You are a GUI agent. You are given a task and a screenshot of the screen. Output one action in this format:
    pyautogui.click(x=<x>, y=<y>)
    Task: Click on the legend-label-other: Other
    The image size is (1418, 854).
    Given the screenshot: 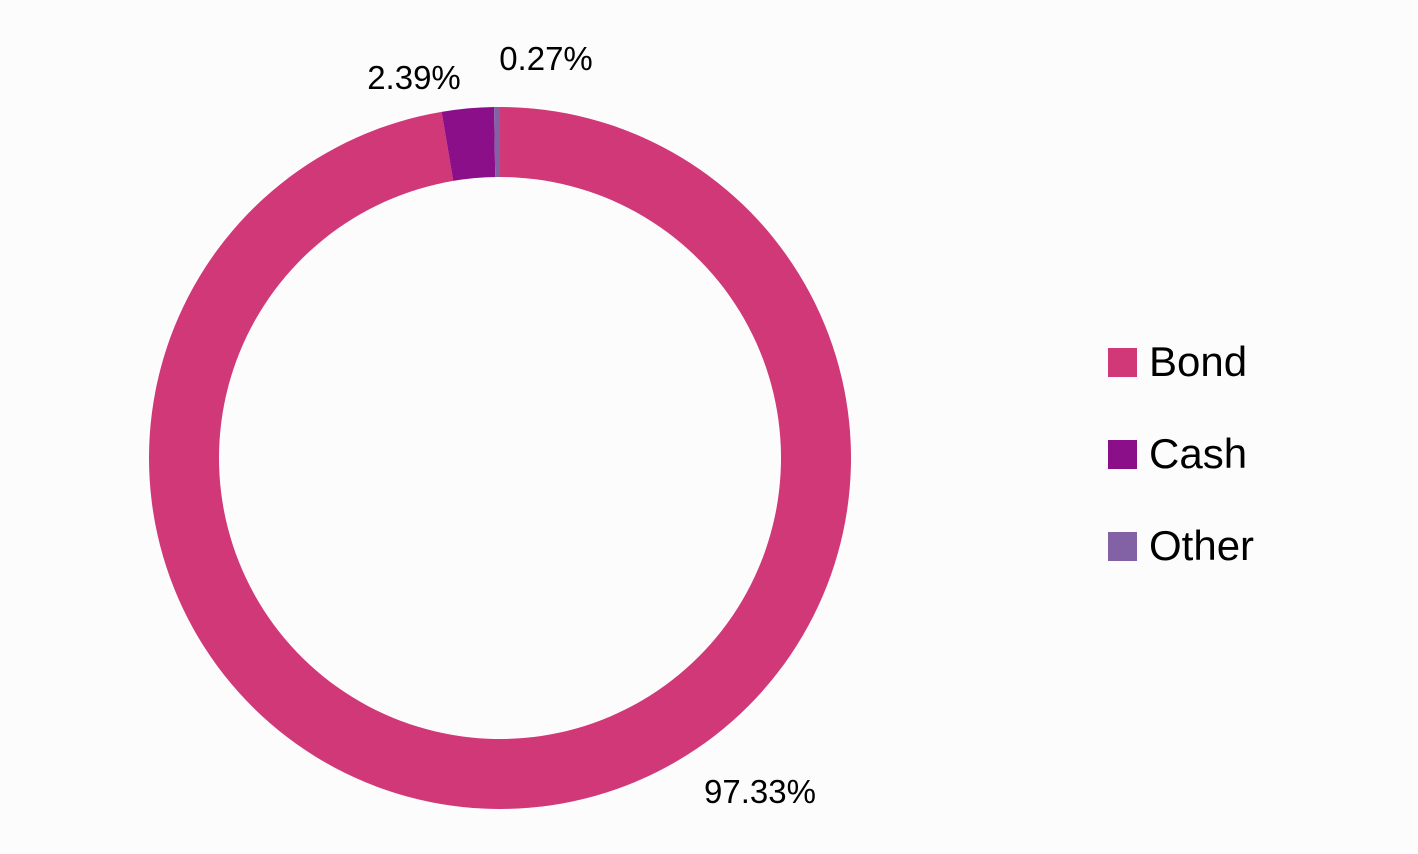 What is the action you would take?
    pyautogui.click(x=1202, y=545)
    